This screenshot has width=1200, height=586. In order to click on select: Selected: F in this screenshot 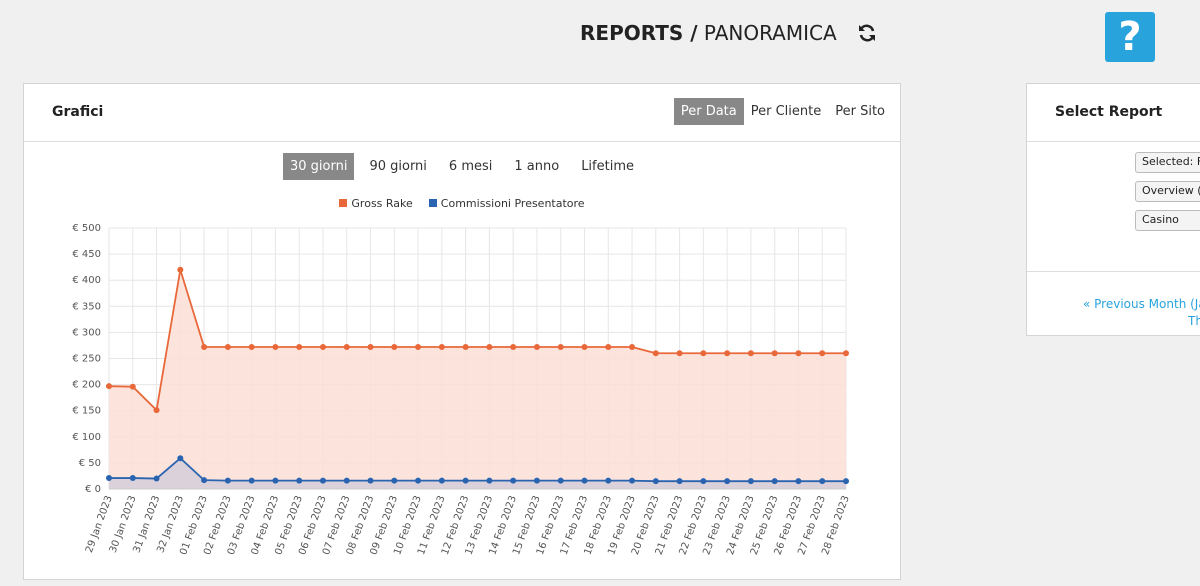, I will do `click(1167, 162)`.